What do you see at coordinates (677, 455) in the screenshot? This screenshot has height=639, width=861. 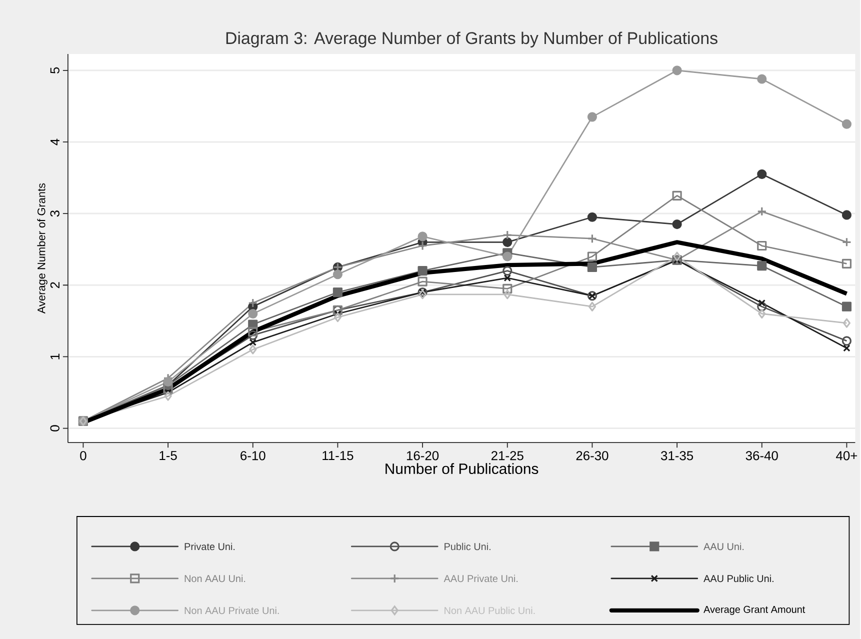 I see `x-tick-label: 31-35` at bounding box center [677, 455].